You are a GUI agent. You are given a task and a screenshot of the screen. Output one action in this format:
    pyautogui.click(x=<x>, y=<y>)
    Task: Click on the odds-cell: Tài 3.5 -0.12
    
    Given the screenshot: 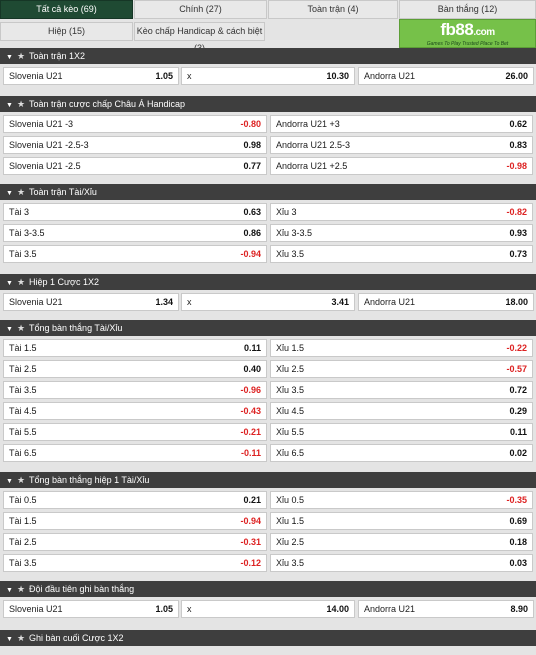 What is the action you would take?
    pyautogui.click(x=135, y=563)
    